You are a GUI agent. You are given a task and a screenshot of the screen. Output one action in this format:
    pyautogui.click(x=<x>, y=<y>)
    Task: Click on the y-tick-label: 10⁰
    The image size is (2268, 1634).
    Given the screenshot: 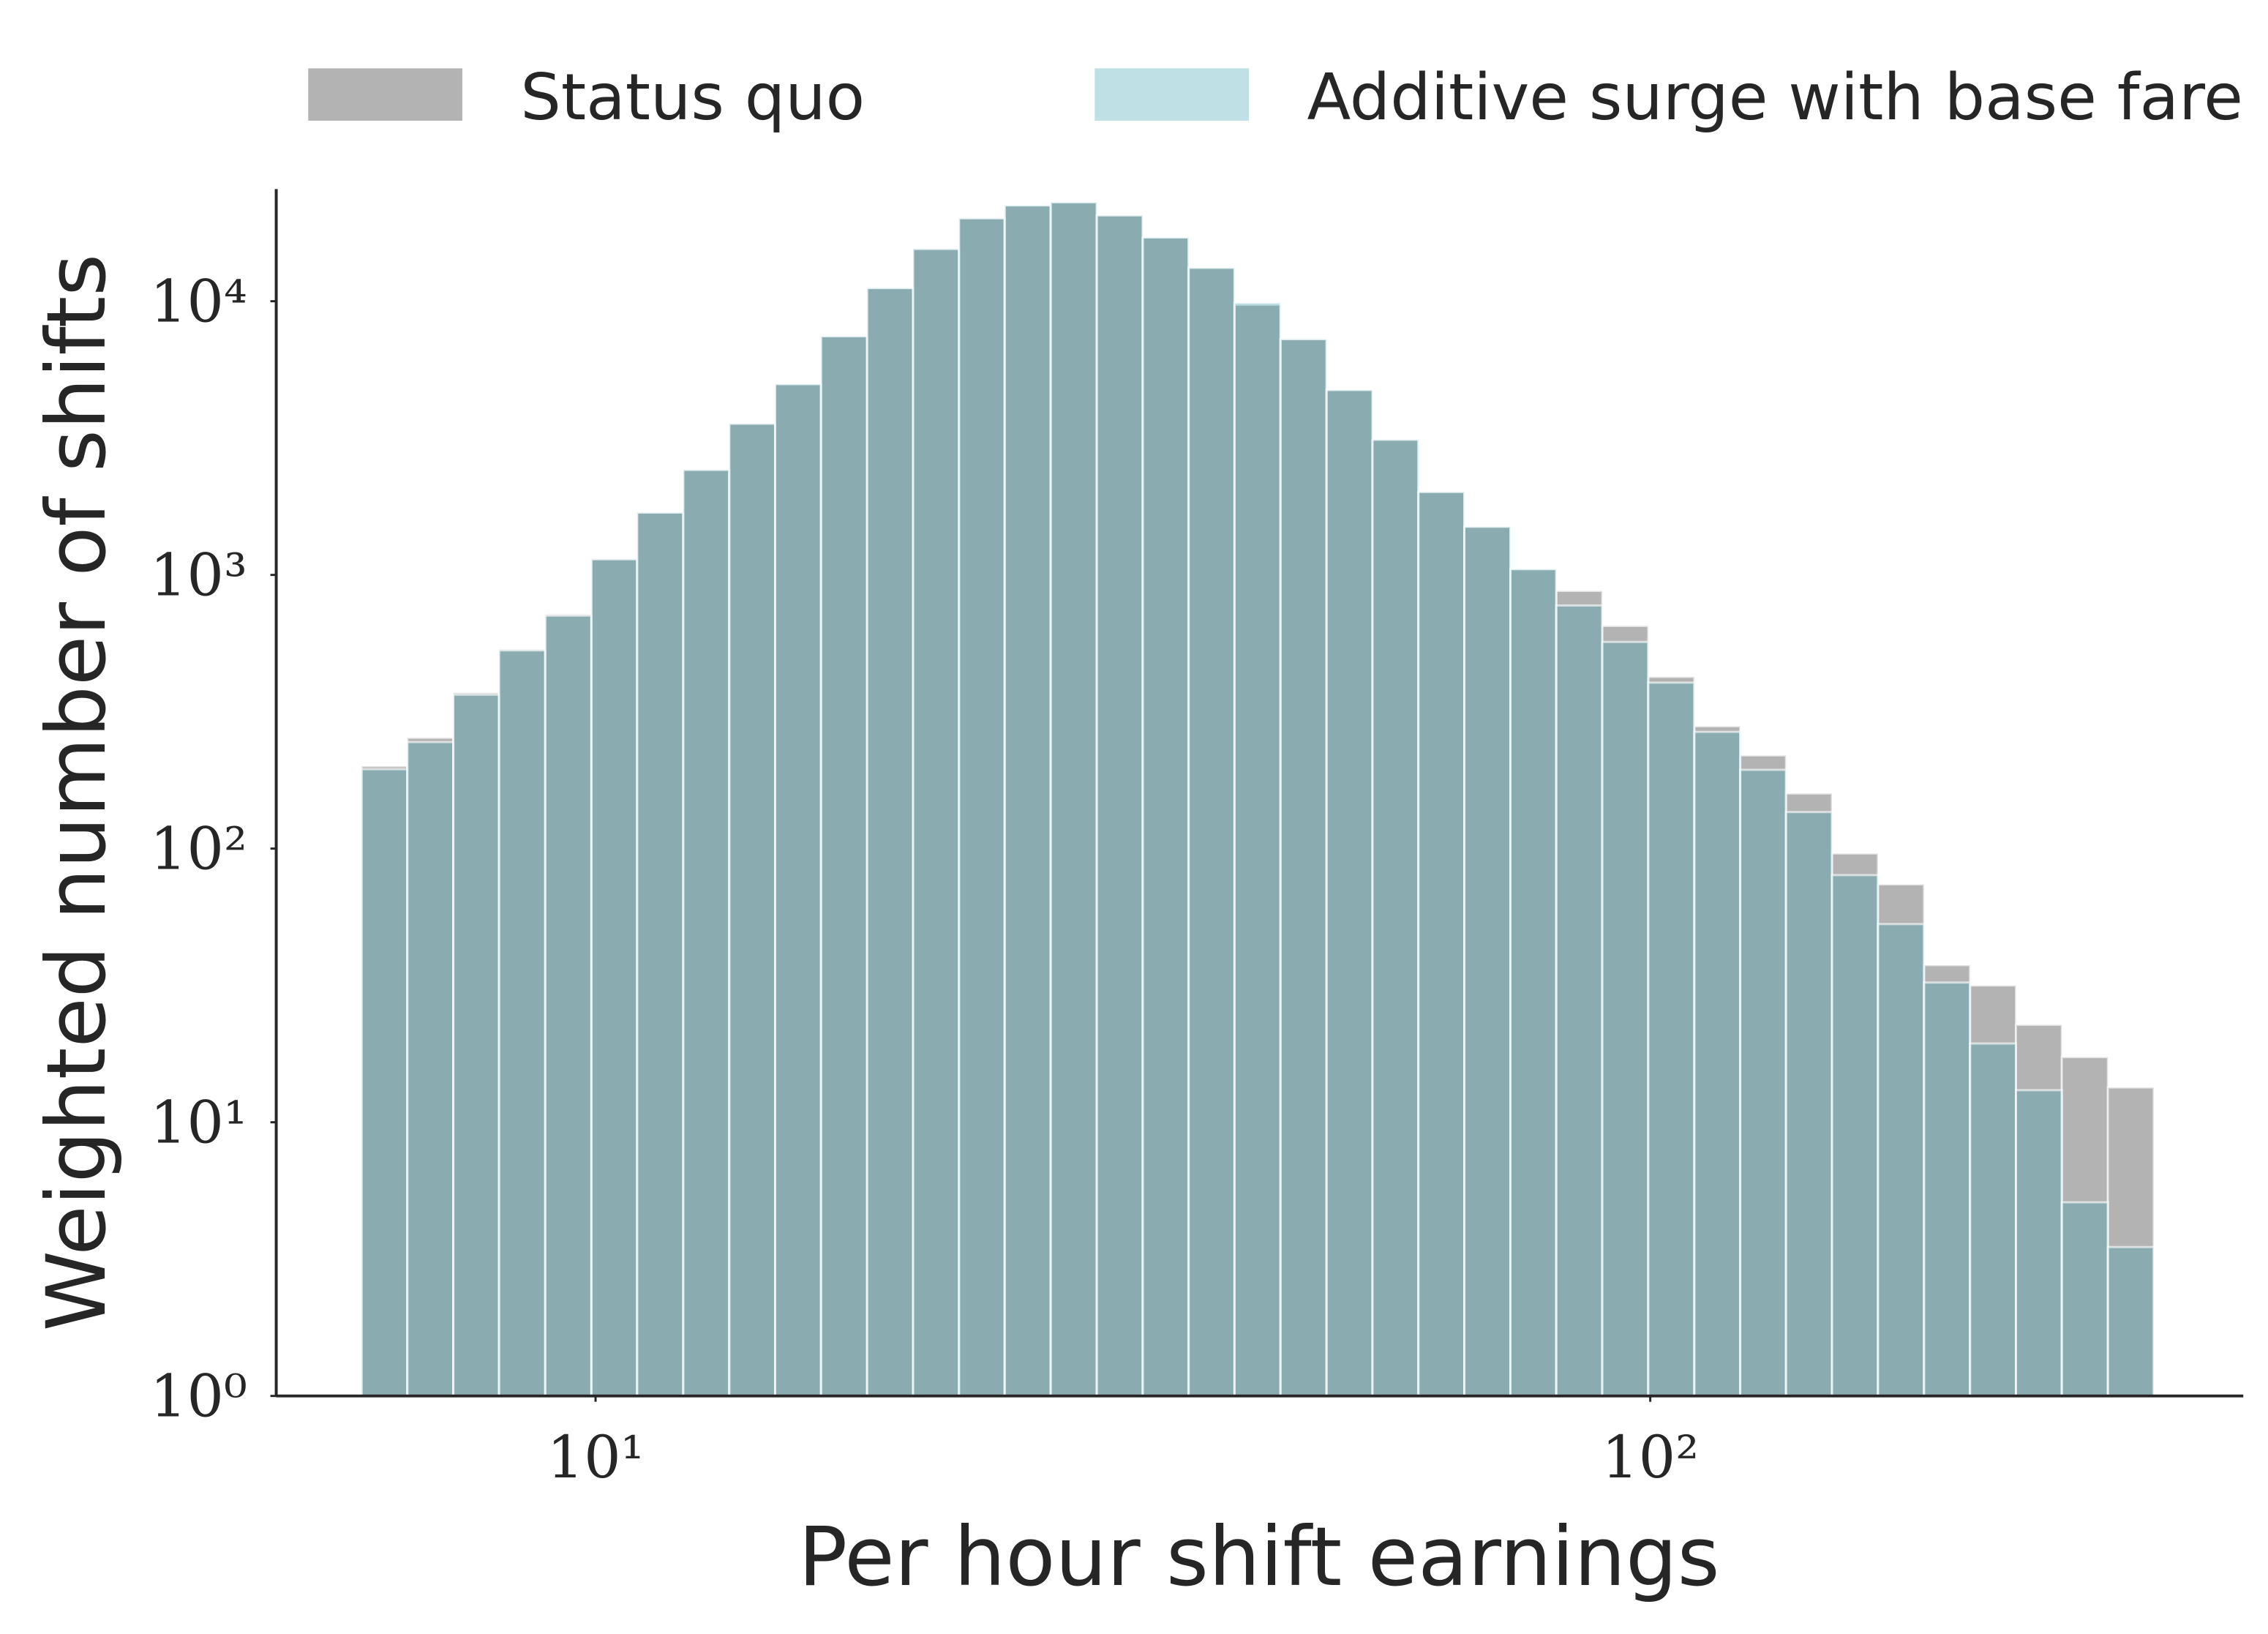 What is the action you would take?
    pyautogui.click(x=198, y=1397)
    